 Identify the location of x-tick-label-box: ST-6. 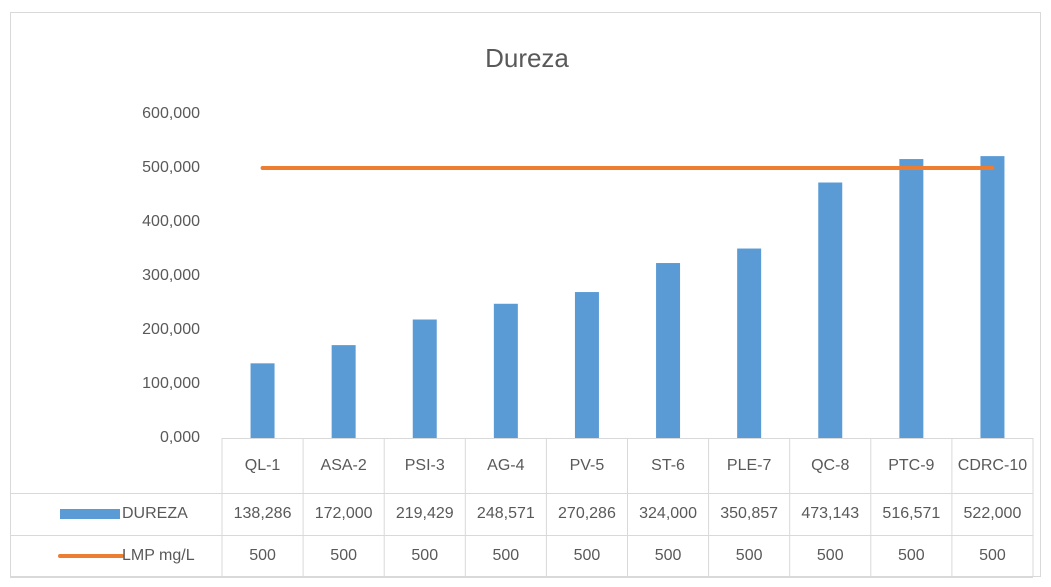
(668, 465).